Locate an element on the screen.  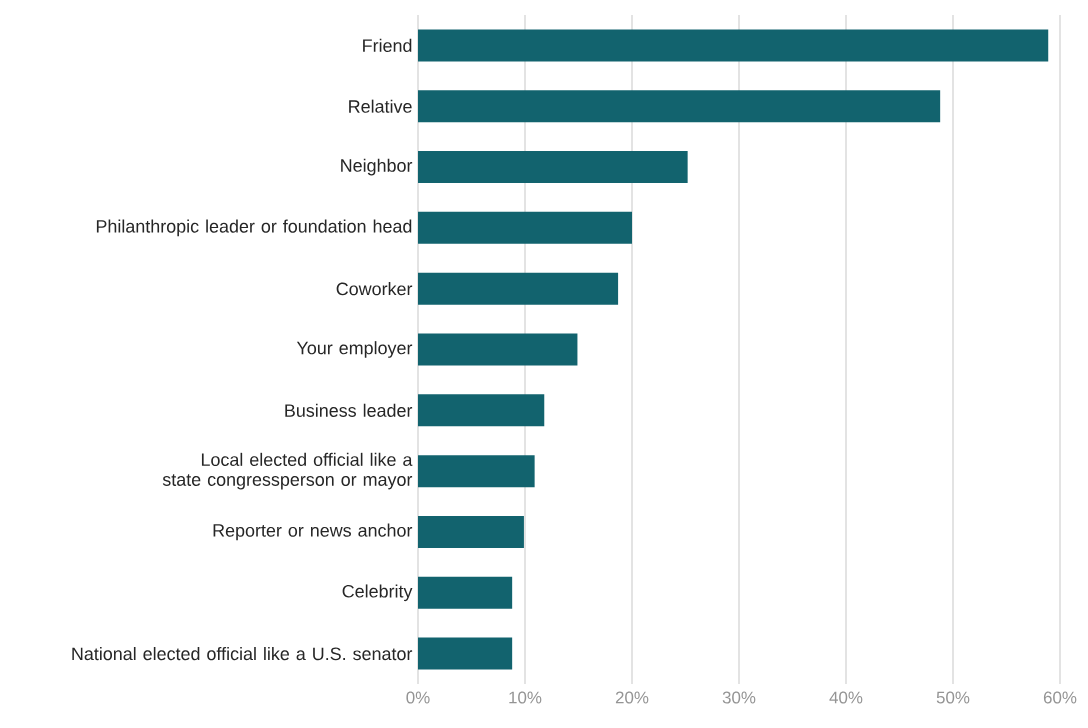
y-tick-label: Coworker is located at coordinates (374, 289).